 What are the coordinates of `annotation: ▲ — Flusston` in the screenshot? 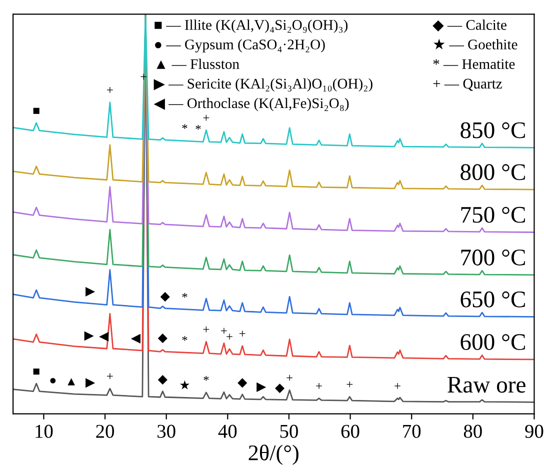 It's located at (198, 64).